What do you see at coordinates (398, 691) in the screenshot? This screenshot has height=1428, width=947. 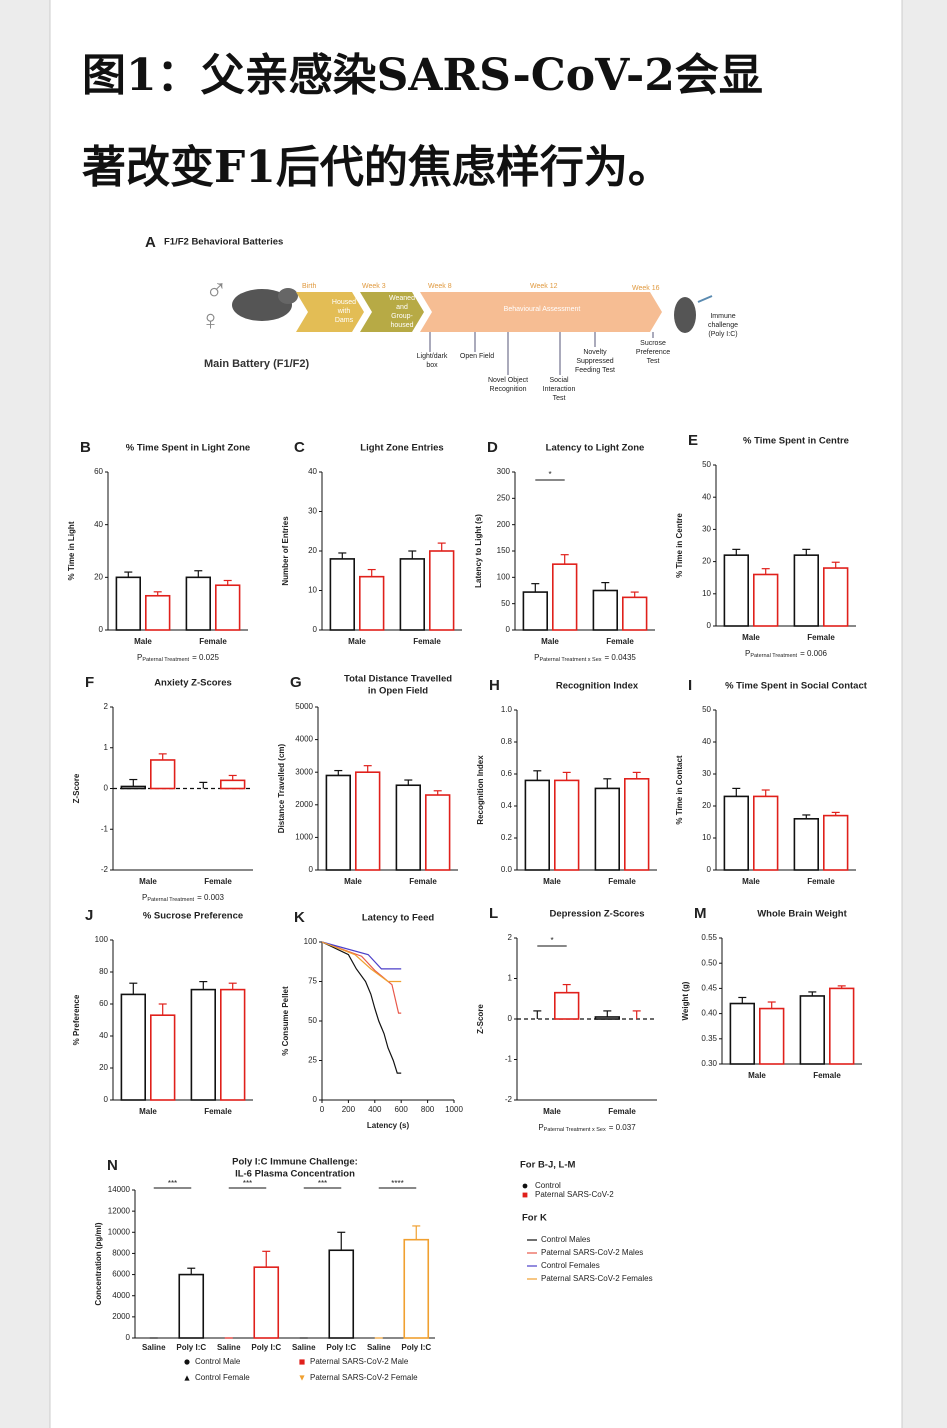 I see `panel-title: in Open Field` at bounding box center [398, 691].